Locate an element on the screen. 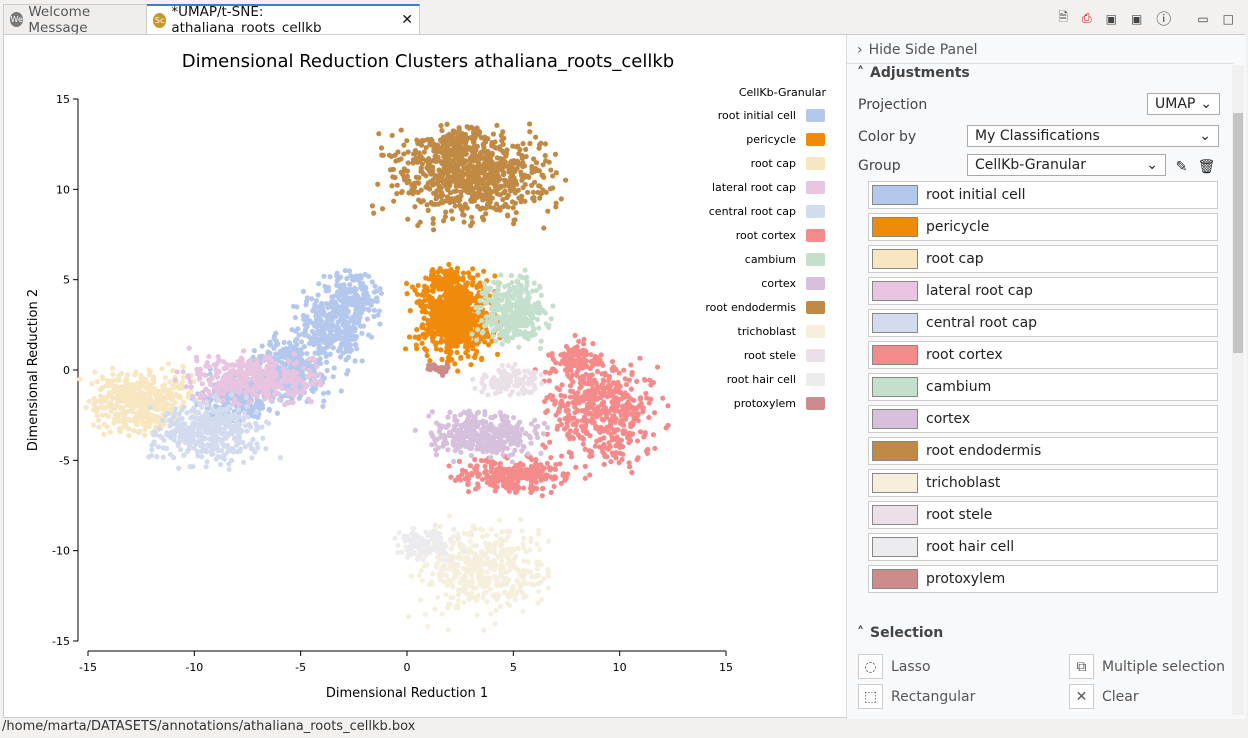  series-central-root-cap is located at coordinates (214, 432).